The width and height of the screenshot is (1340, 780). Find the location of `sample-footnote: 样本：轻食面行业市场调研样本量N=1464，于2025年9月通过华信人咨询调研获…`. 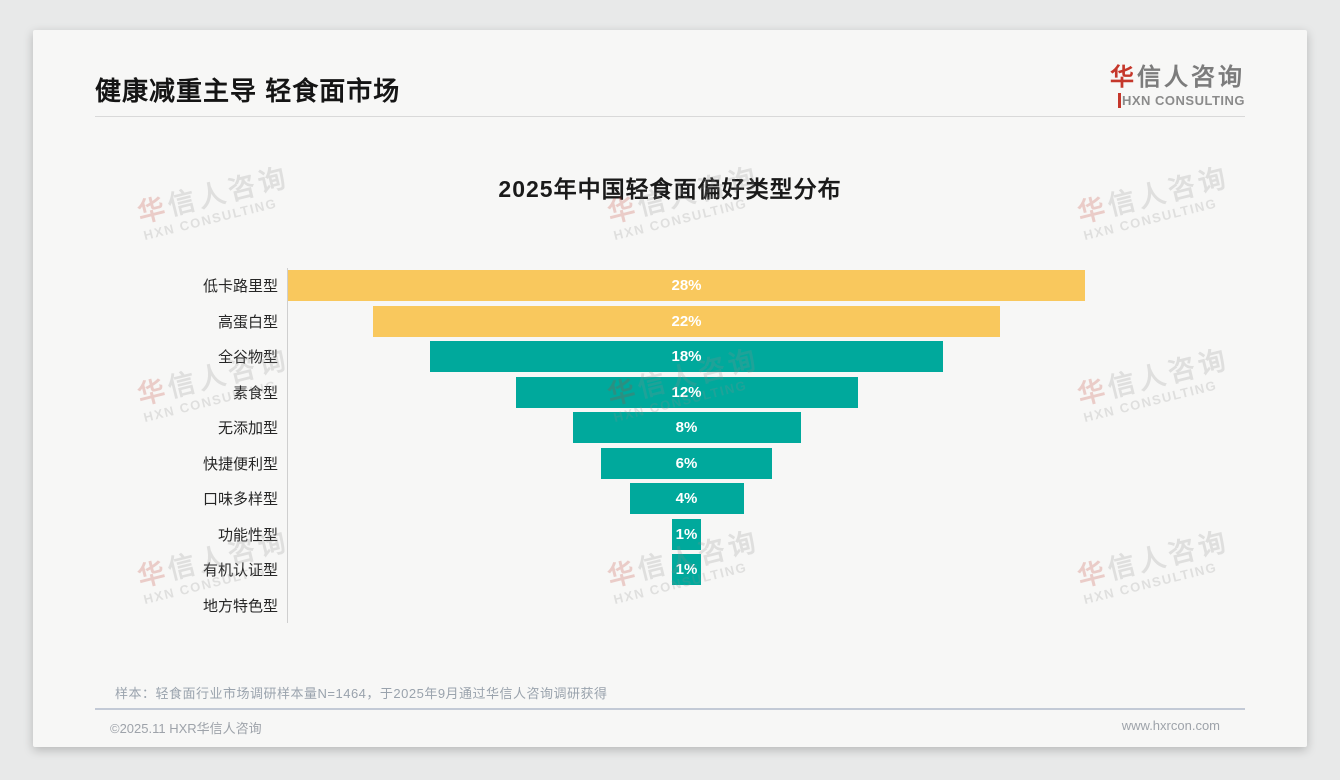

sample-footnote: 样本：轻食面行业市场调研样本量N=1464，于2025年9月通过华信人咨询调研获… is located at coordinates (361, 693).